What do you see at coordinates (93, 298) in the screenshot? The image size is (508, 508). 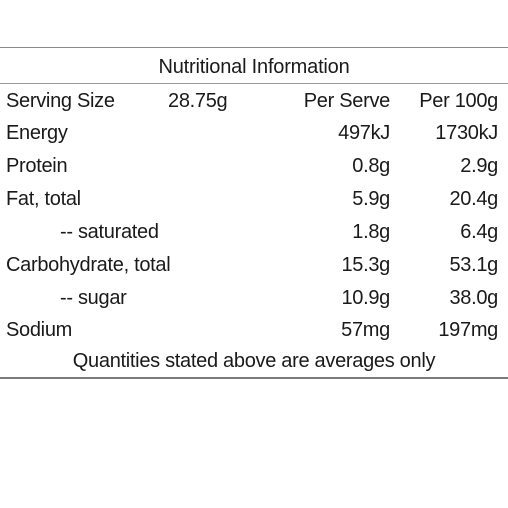 I see `nutrient-name: -- sugar` at bounding box center [93, 298].